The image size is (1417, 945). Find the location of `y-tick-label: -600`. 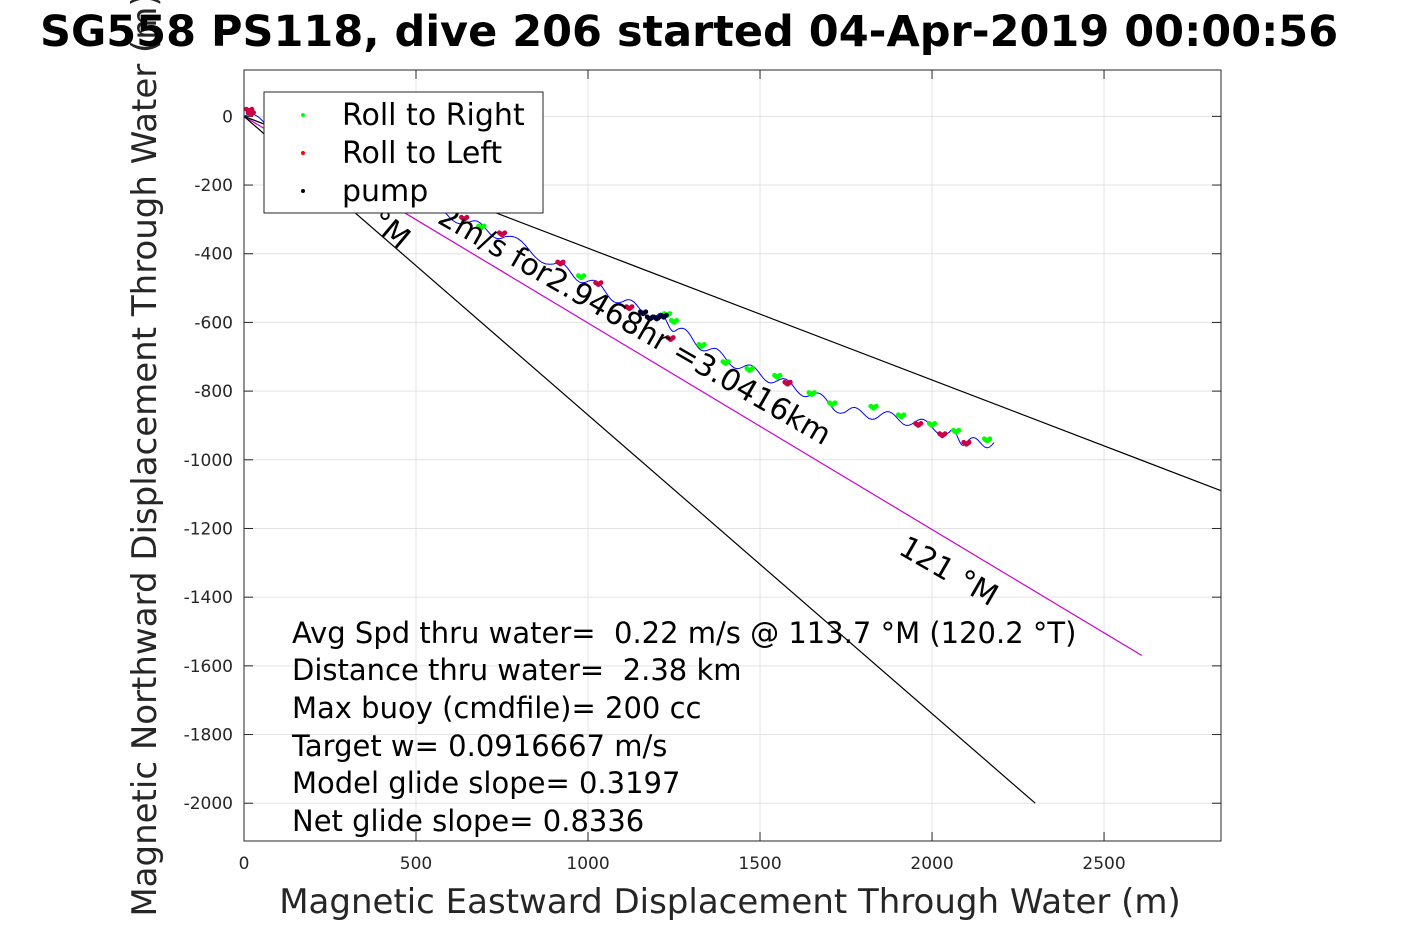

y-tick-label: -600 is located at coordinates (213, 323).